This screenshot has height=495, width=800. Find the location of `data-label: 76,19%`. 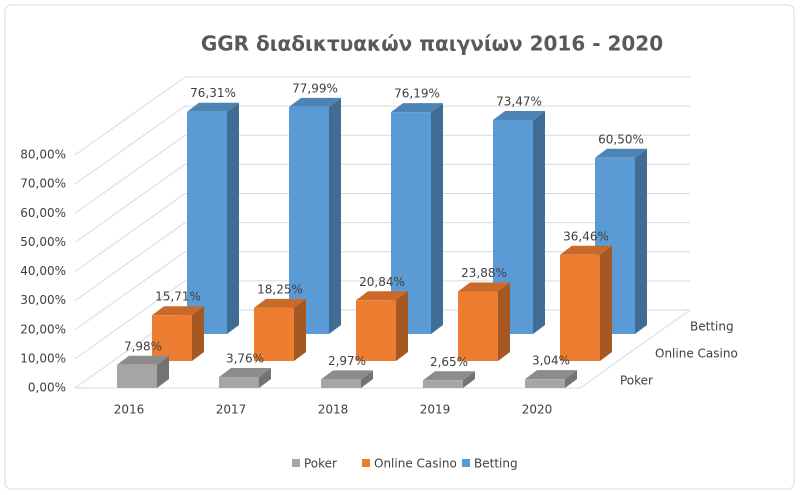

data-label: 76,19% is located at coordinates (417, 94).